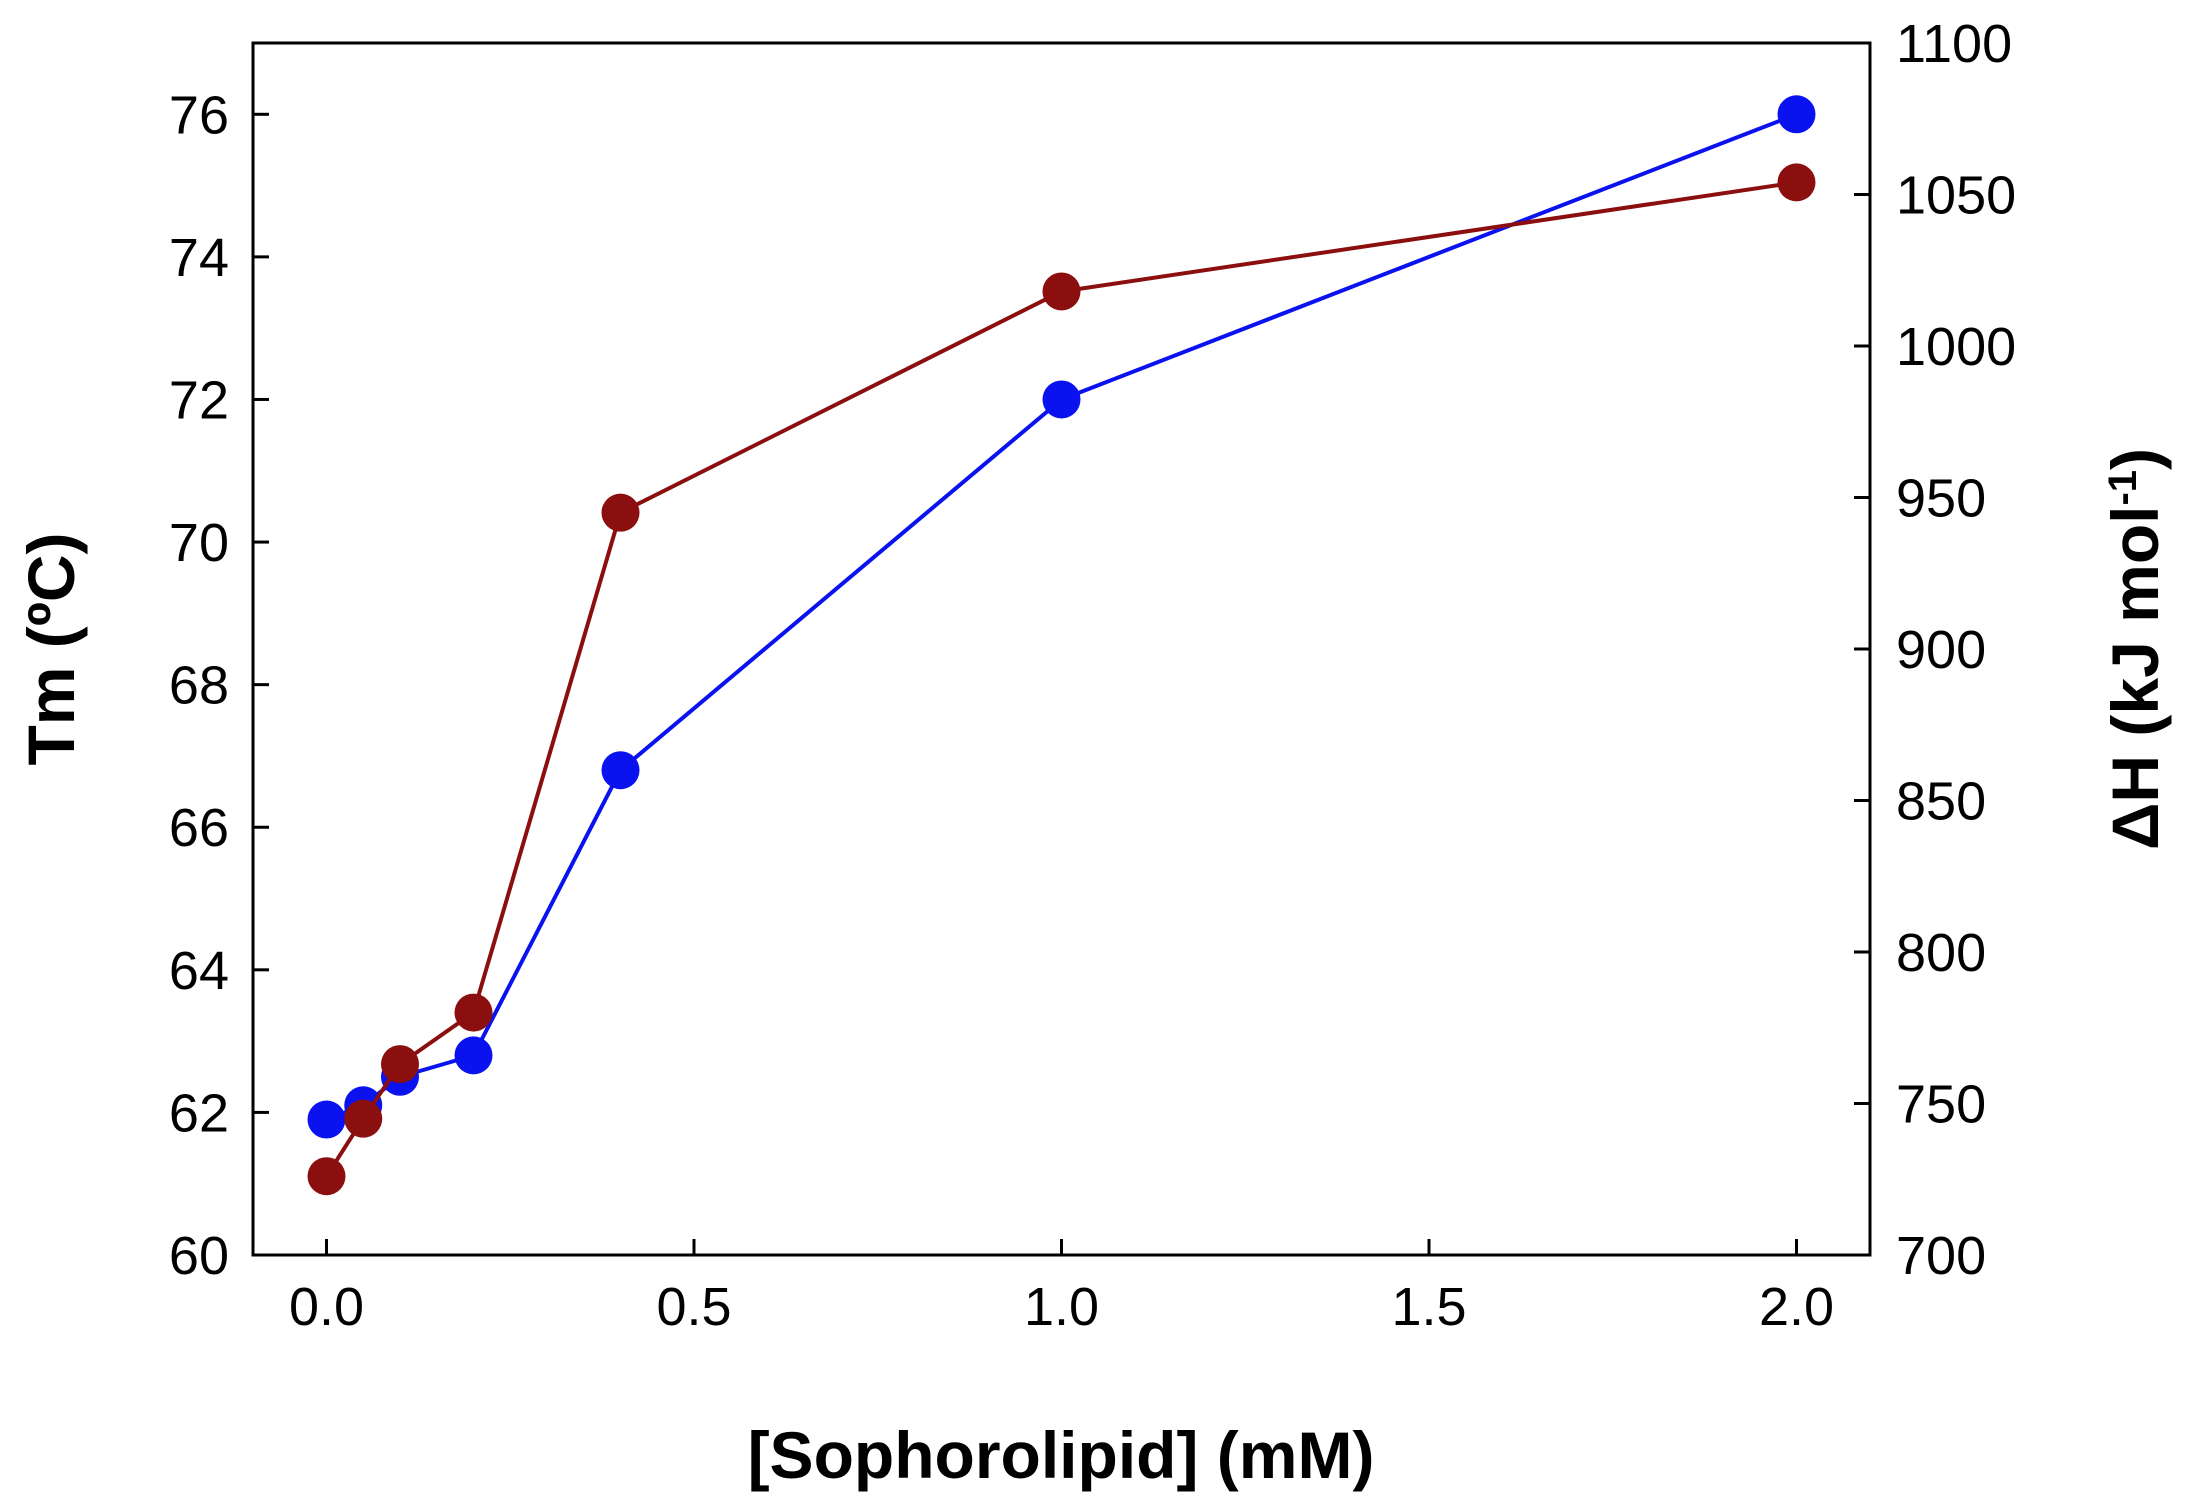 This screenshot has width=2187, height=1507. What do you see at coordinates (199, 115) in the screenshot?
I see `left-y-tick-label: 76` at bounding box center [199, 115].